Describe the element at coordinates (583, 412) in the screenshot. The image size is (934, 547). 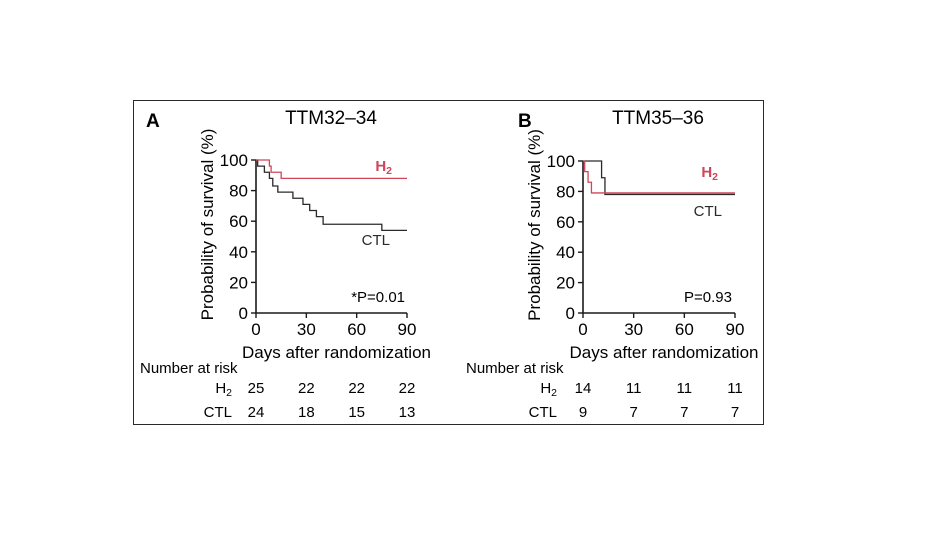
I see `panel-b-risk-value: 9` at that location.